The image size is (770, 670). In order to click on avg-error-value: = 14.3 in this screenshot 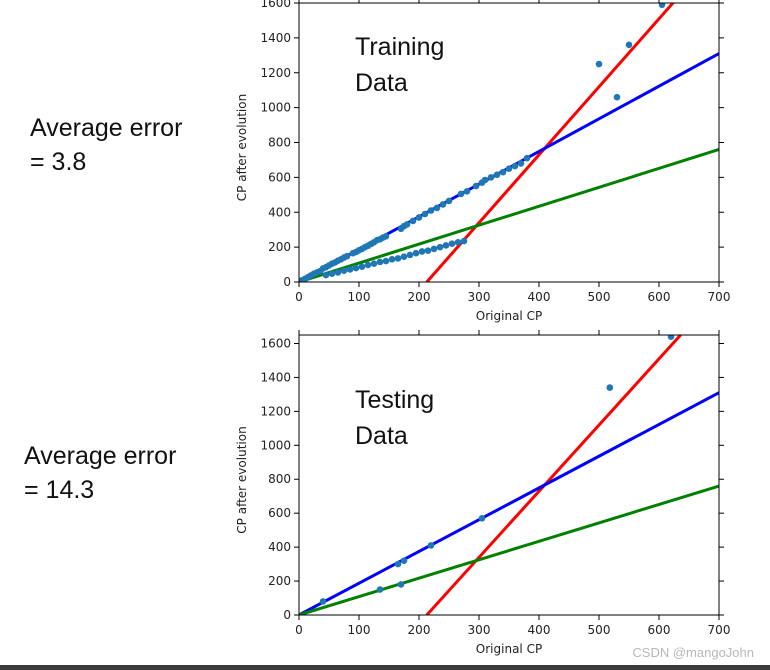, I will do `click(59, 490)`.